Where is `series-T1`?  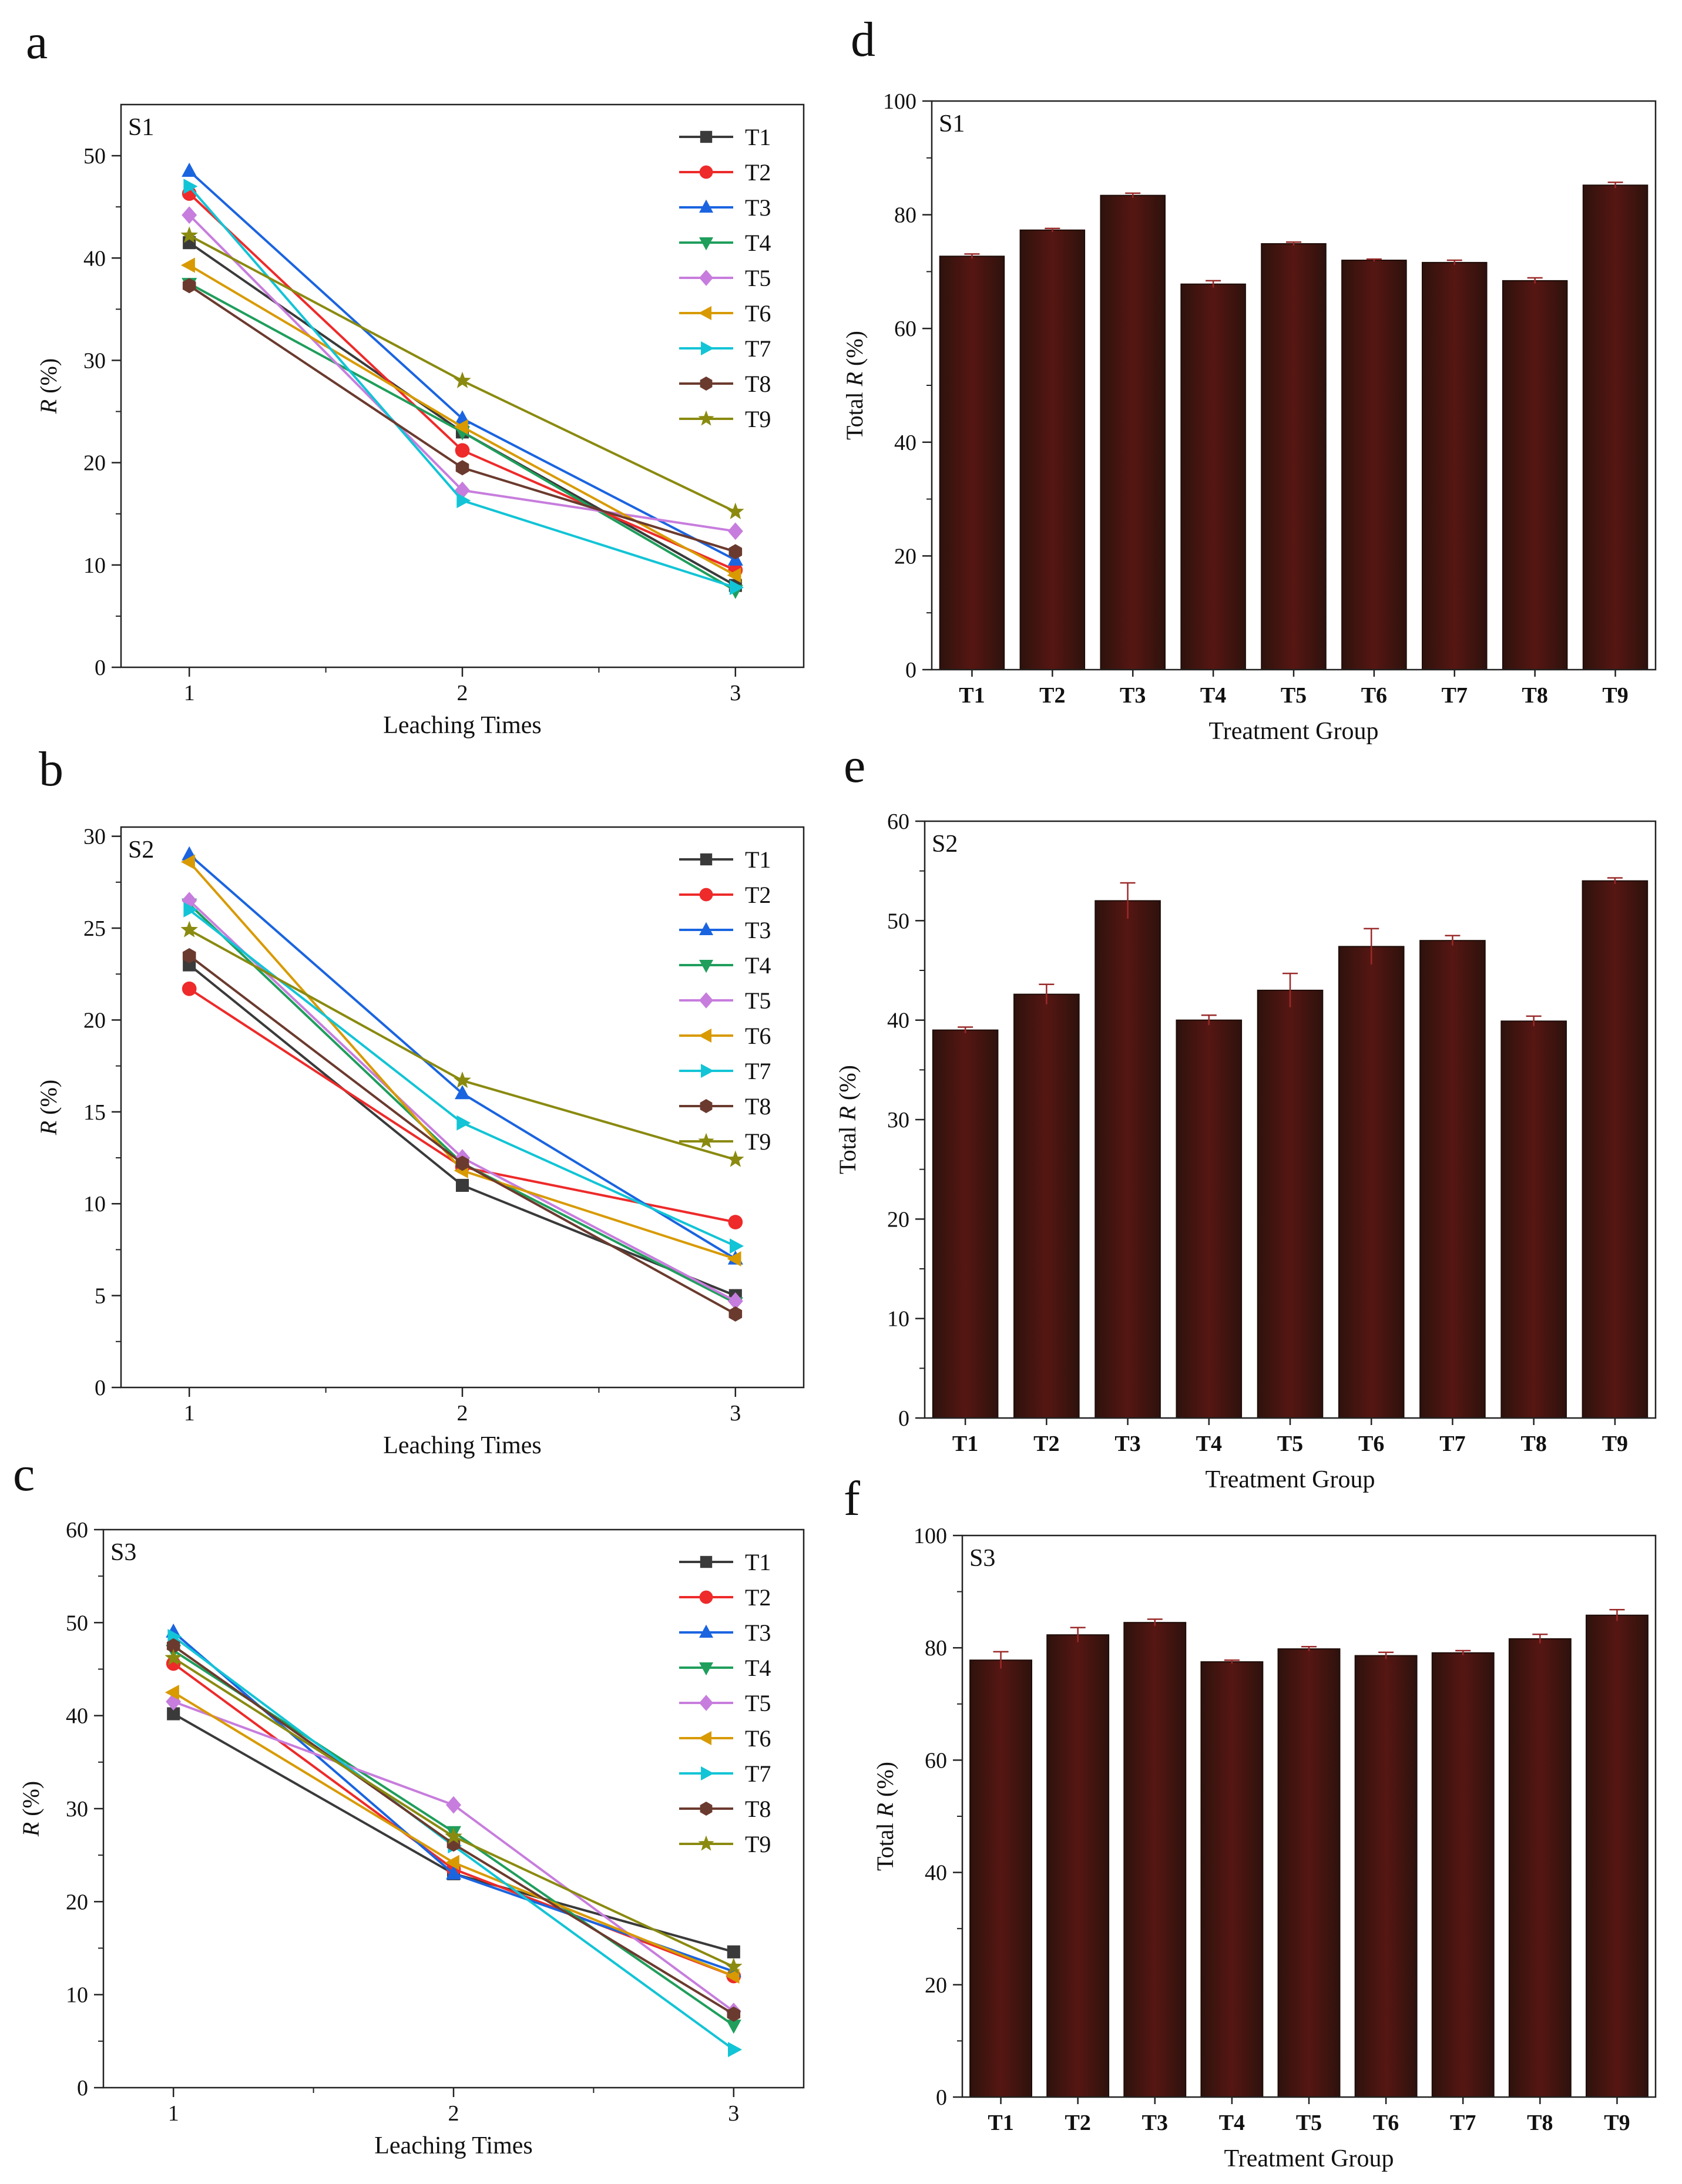 series-T1 is located at coordinates (463, 1130).